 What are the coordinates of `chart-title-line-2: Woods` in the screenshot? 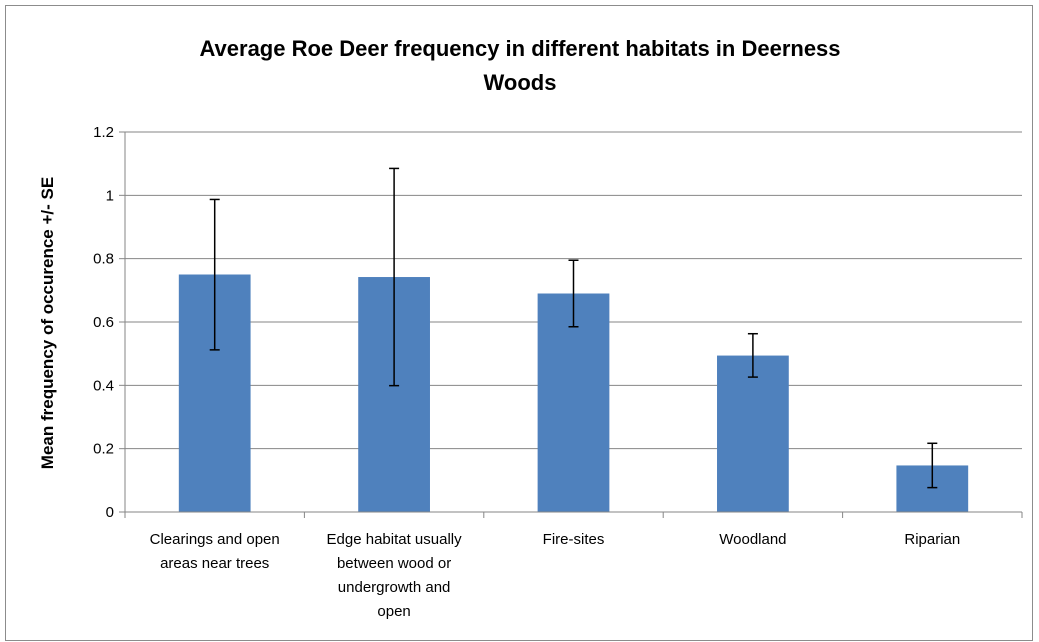 It's located at (520, 82).